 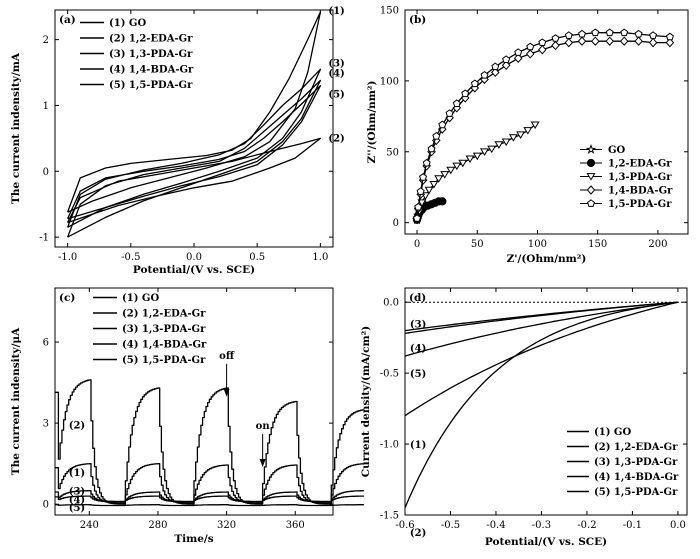 What do you see at coordinates (157, 525) in the screenshot?
I see `x-tick-label: 280` at bounding box center [157, 525].